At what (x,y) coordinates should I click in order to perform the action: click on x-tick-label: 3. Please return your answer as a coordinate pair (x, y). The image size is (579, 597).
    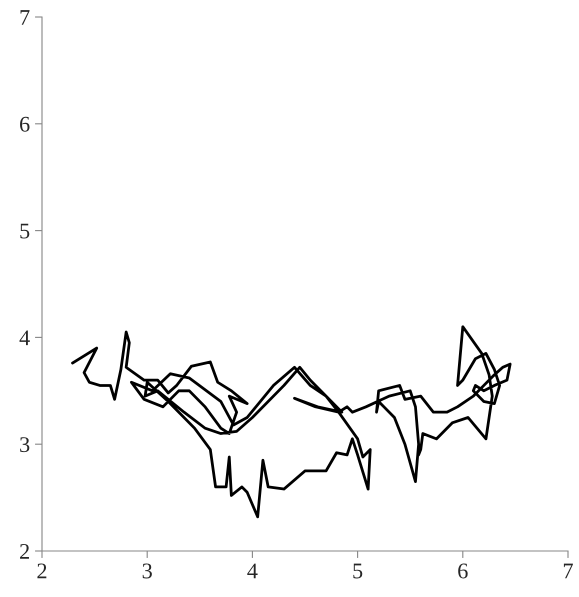
    Looking at the image, I should click on (147, 571).